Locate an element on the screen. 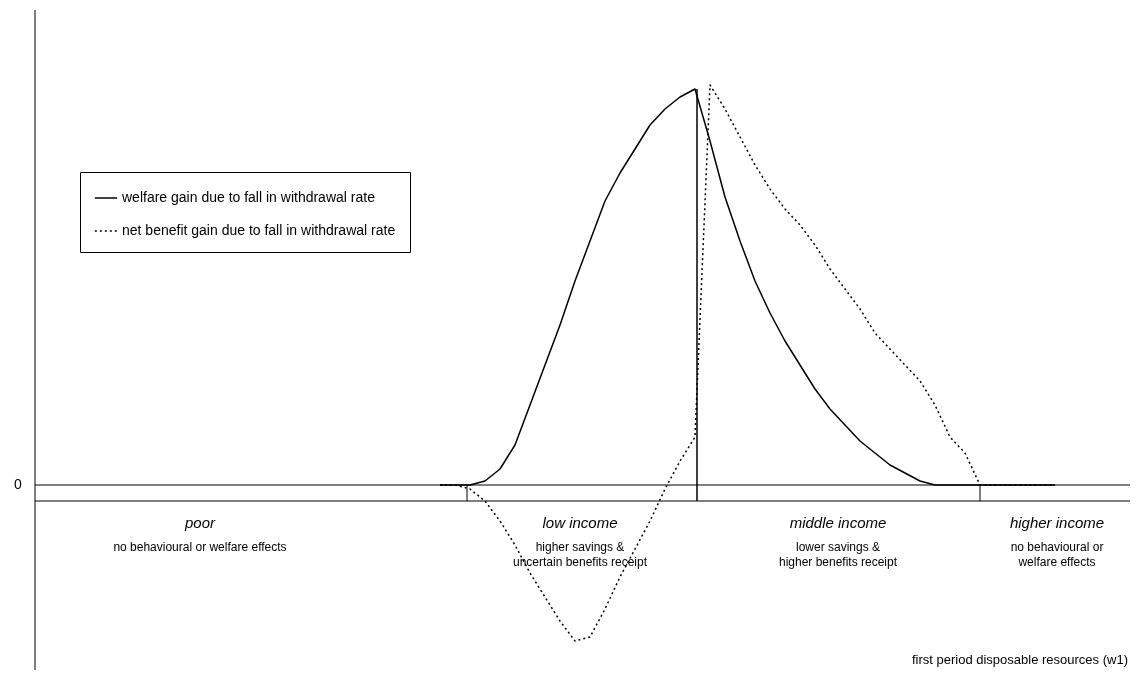 This screenshot has width=1136, height=675. x-axis-title: first period disposable resources (w1) is located at coordinates (1019, 659).